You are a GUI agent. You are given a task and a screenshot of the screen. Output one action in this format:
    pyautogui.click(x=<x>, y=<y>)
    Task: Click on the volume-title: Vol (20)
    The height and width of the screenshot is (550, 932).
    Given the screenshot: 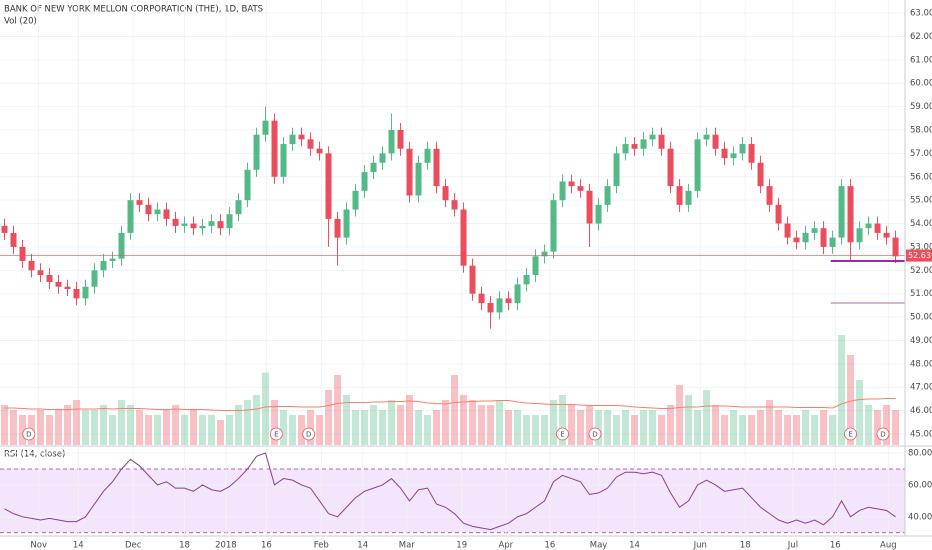 What is the action you would take?
    pyautogui.click(x=20, y=22)
    